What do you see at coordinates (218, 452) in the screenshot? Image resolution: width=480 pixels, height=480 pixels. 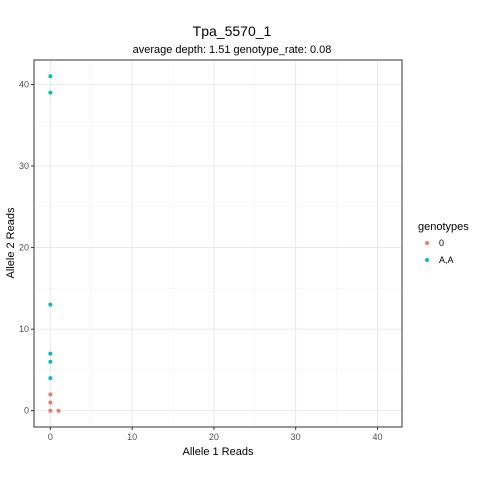 I see `x-axis-title: Allele 1 Reads` at bounding box center [218, 452].